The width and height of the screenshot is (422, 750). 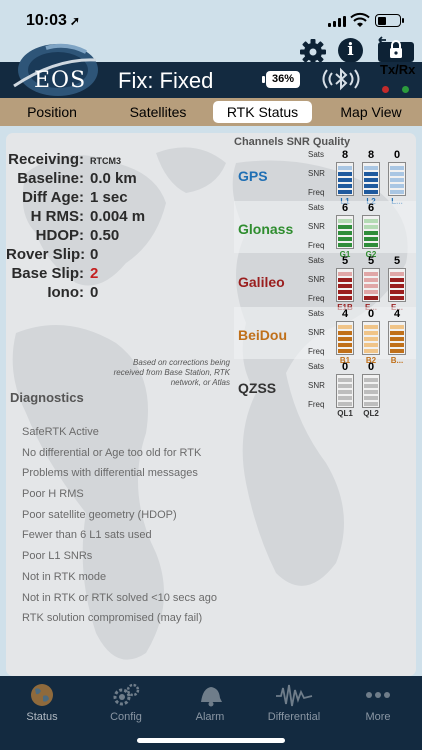 I want to click on sat-count: 6, so click(x=345, y=208).